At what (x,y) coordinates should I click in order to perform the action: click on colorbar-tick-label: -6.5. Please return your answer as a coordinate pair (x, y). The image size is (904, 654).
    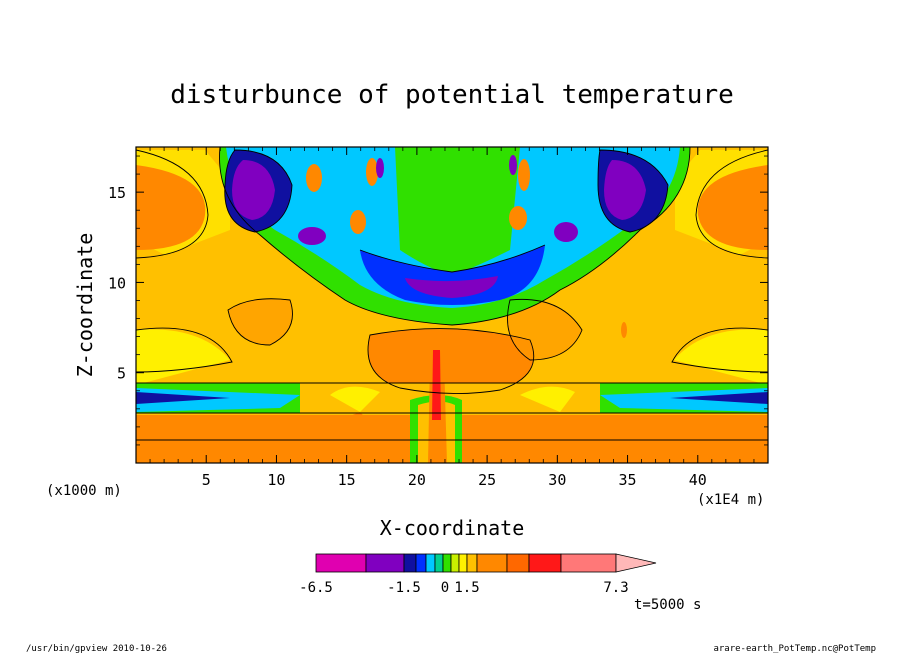
    Looking at the image, I should click on (316, 588).